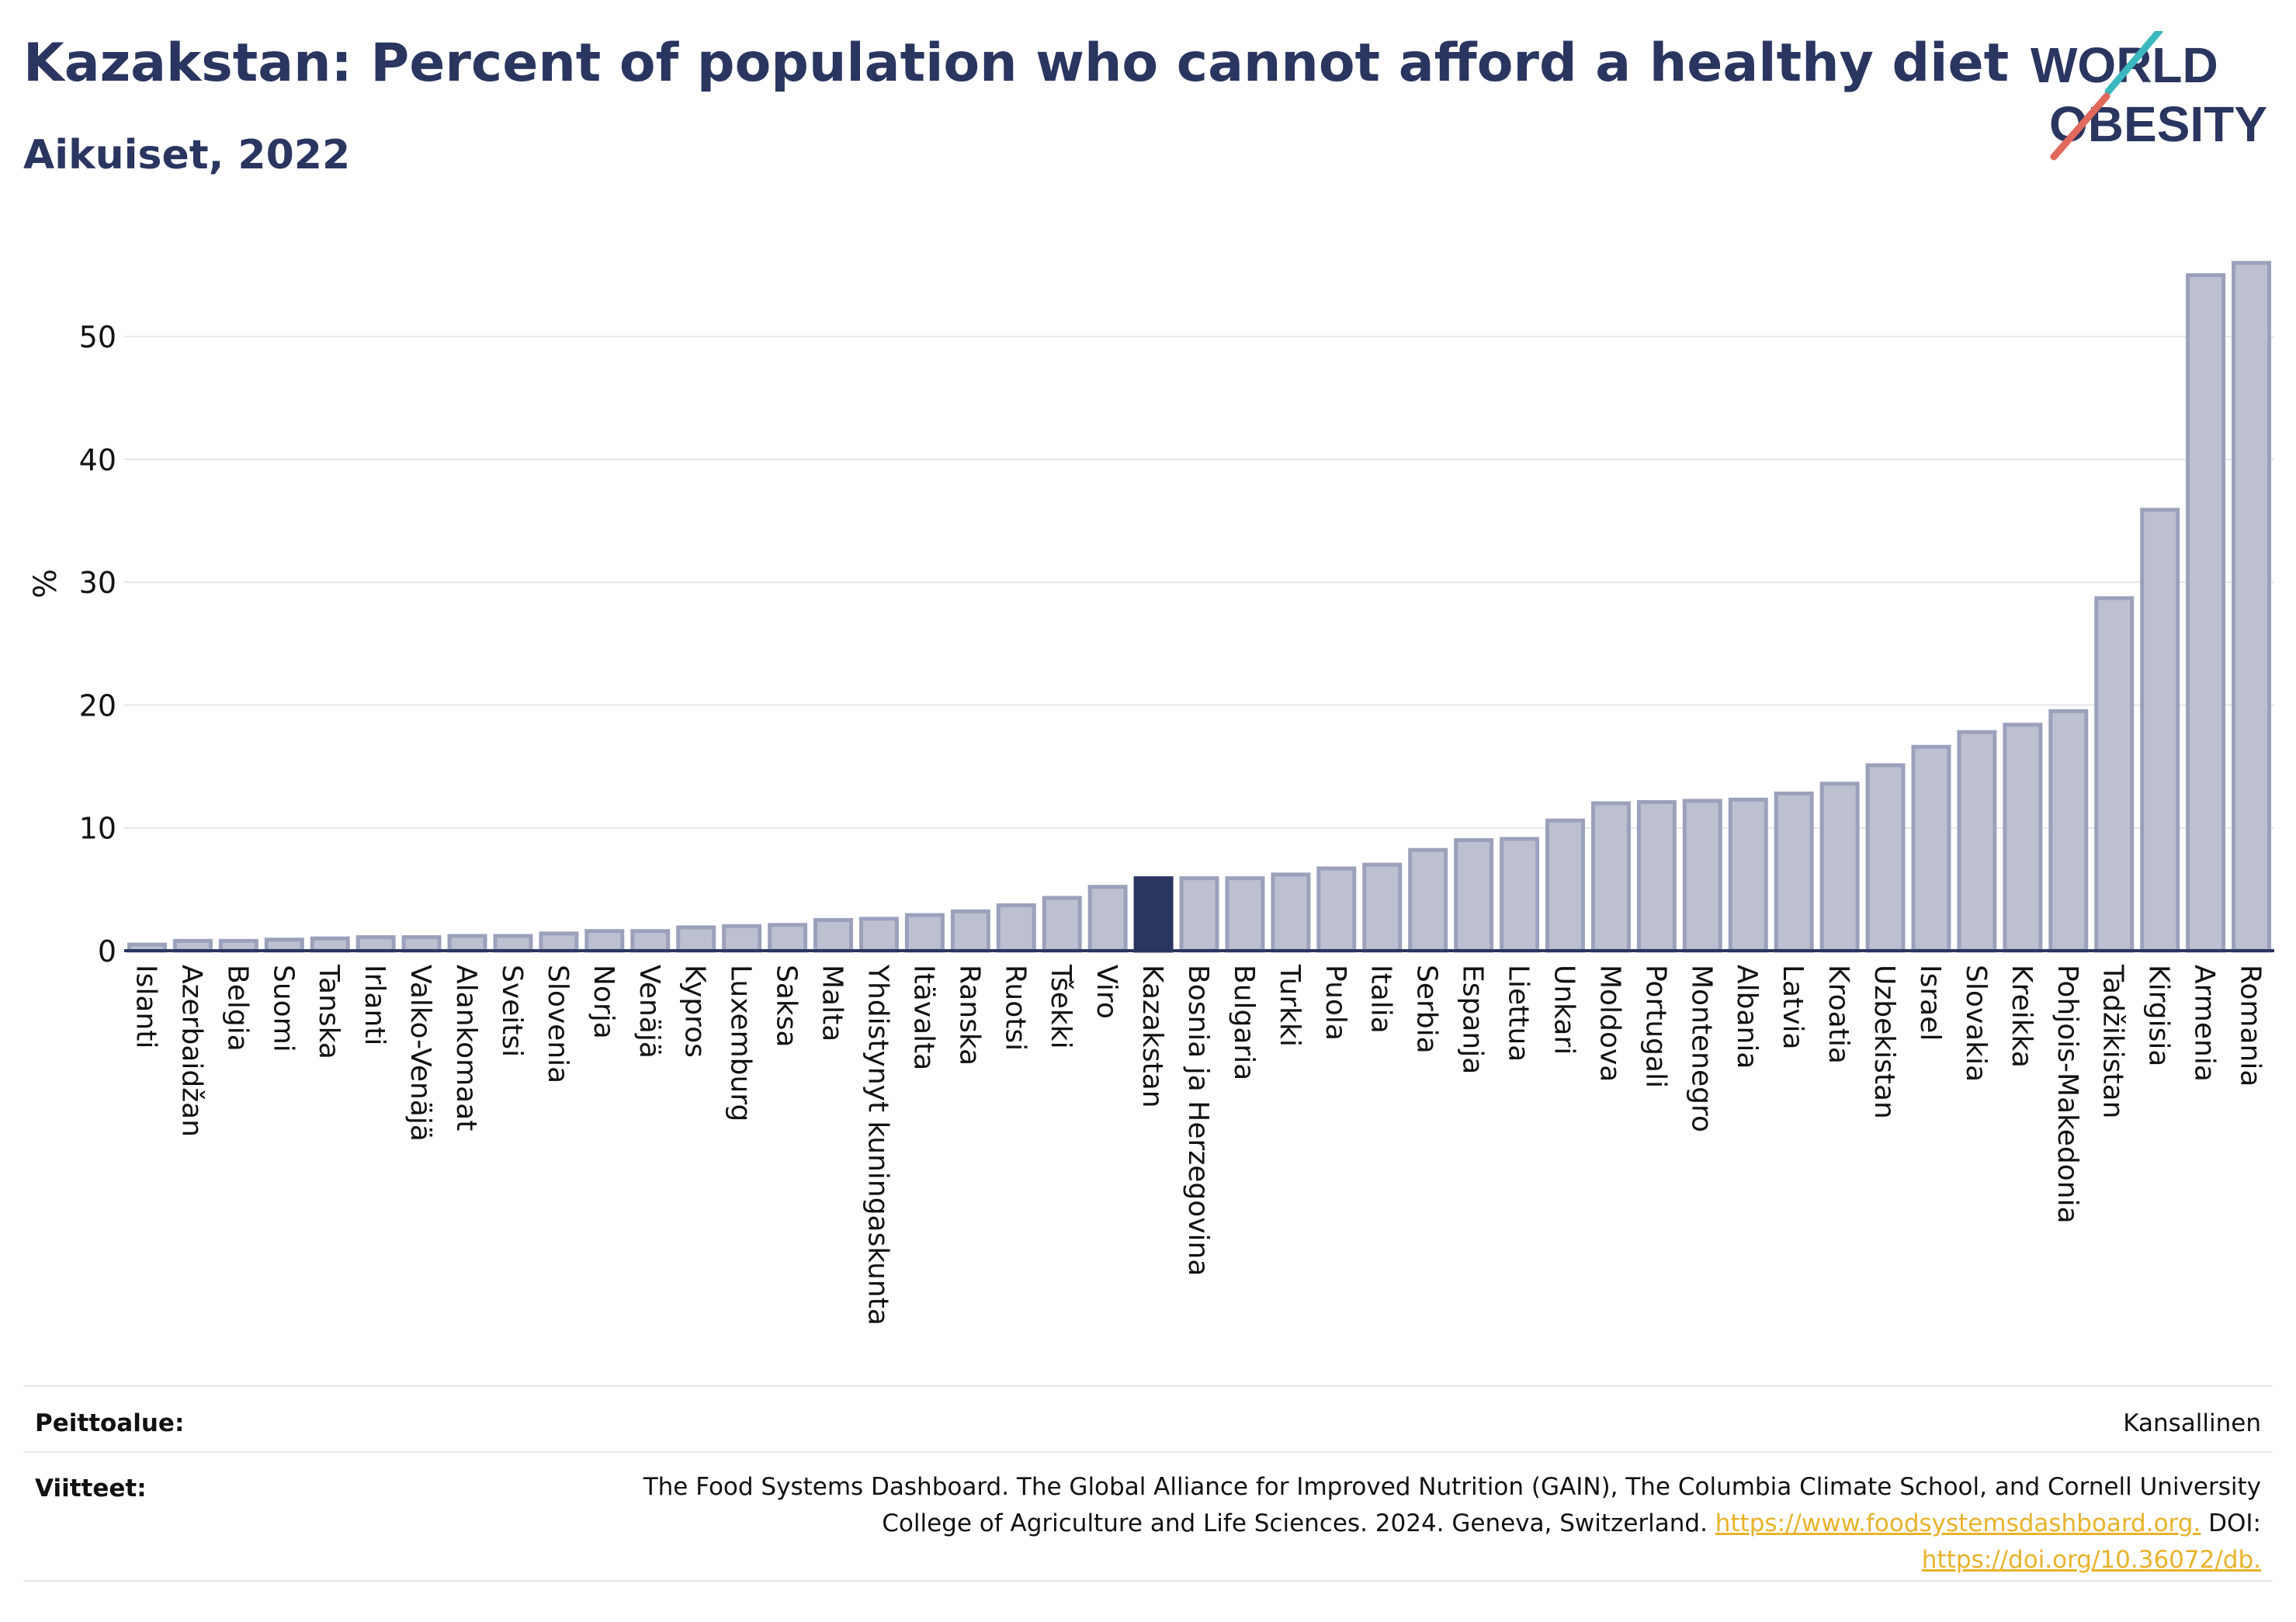 This screenshot has height=1622, width=2296. I want to click on y-tick-label: 20, so click(97, 705).